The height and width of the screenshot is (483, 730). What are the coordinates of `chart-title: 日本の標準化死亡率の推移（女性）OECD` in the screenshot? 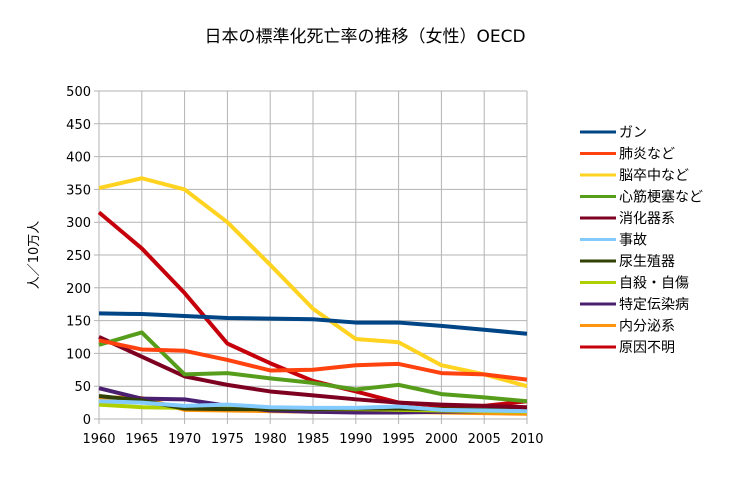 It's located at (364, 37).